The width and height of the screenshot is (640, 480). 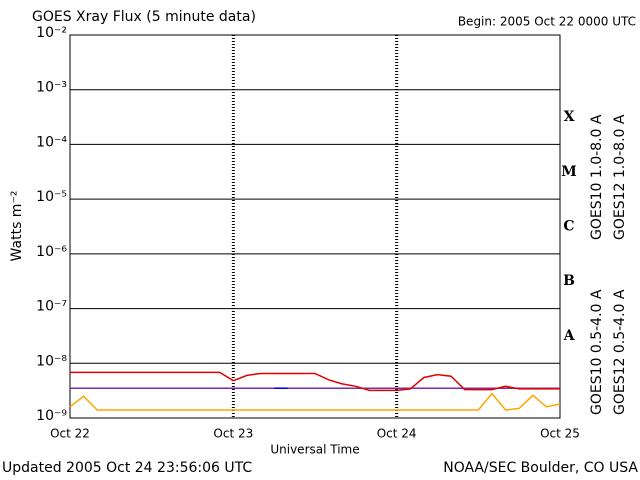 What do you see at coordinates (233, 434) in the screenshot?
I see `x-tick-label: Oct 23` at bounding box center [233, 434].